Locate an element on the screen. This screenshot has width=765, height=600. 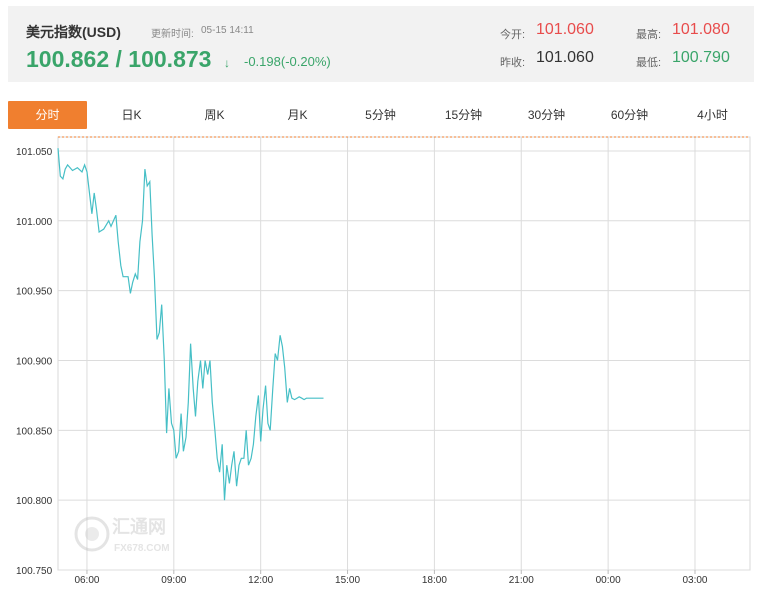
tab-15min: 15分钟 is located at coordinates (463, 115).